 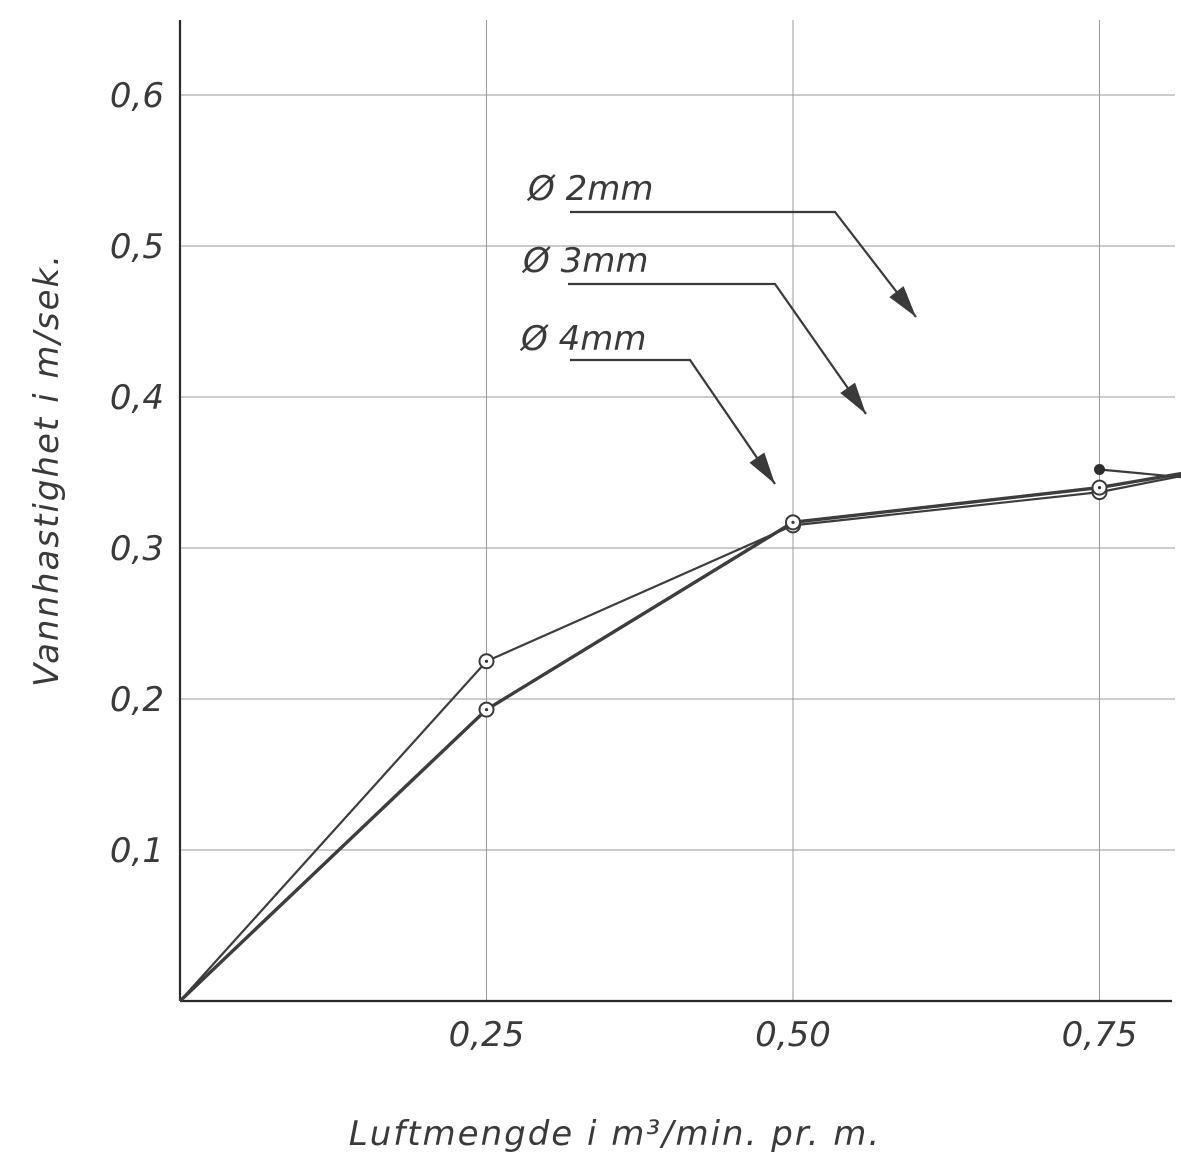 I want to click on annotation-label: Ø 3mm, so click(x=584, y=261).